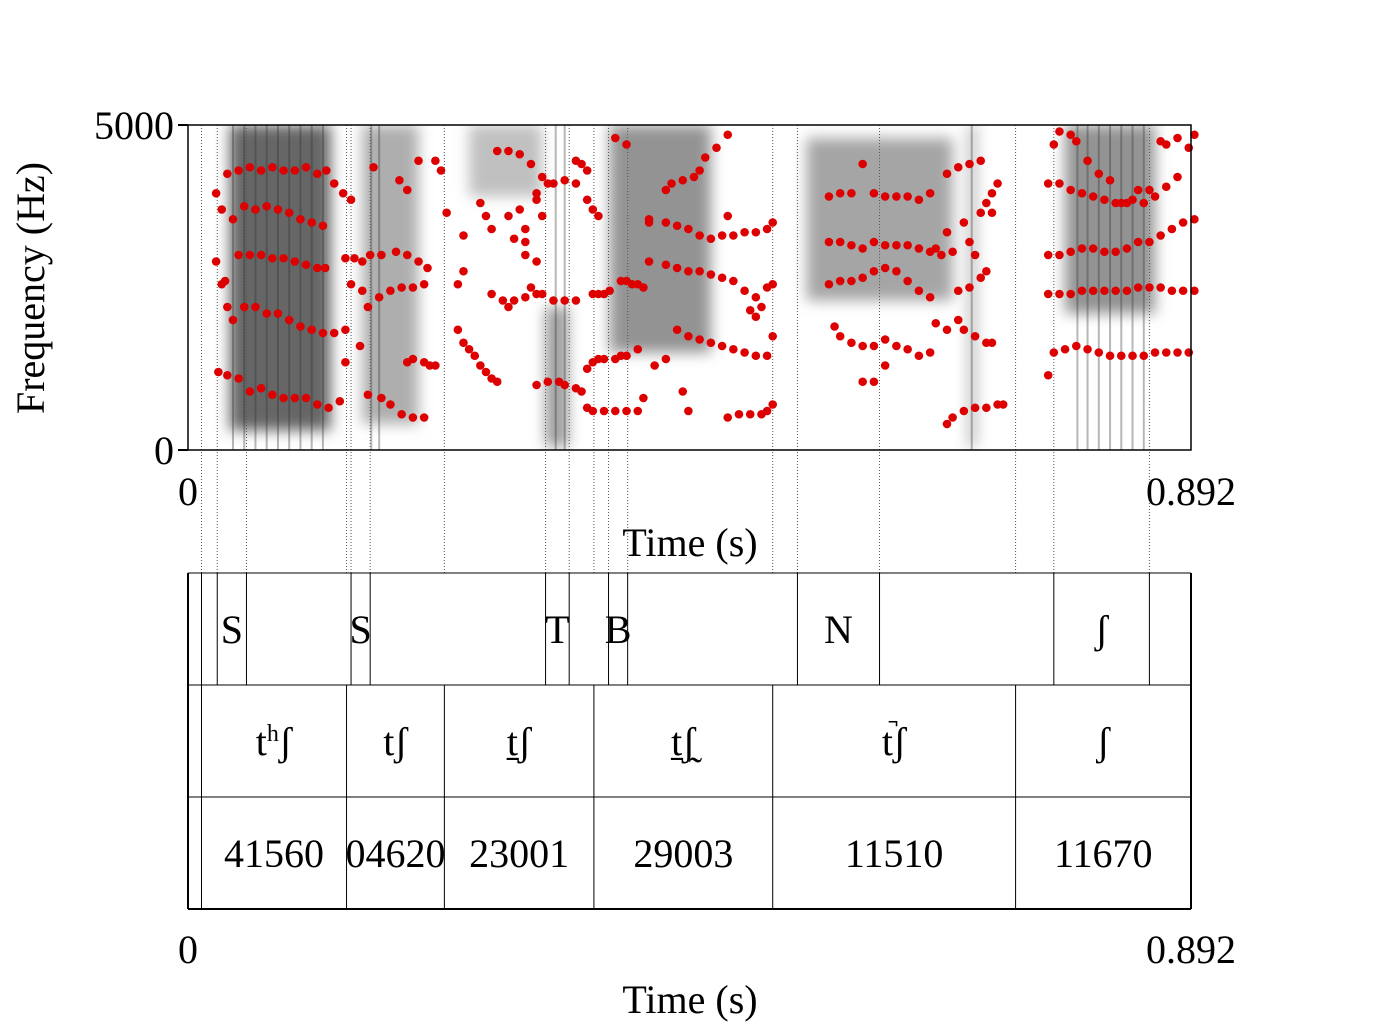 This screenshot has height=1035, width=1380. I want to click on tier-label: T, so click(557, 629).